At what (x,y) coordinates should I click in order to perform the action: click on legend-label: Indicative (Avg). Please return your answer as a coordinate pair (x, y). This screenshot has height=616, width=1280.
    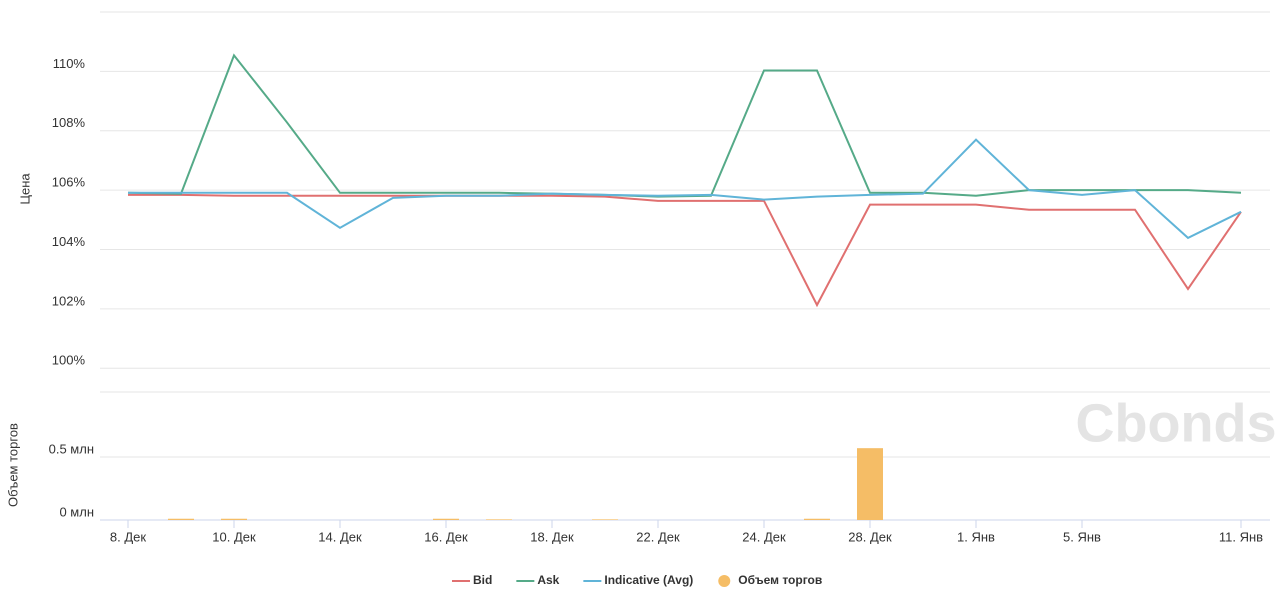
    Looking at the image, I should click on (648, 580).